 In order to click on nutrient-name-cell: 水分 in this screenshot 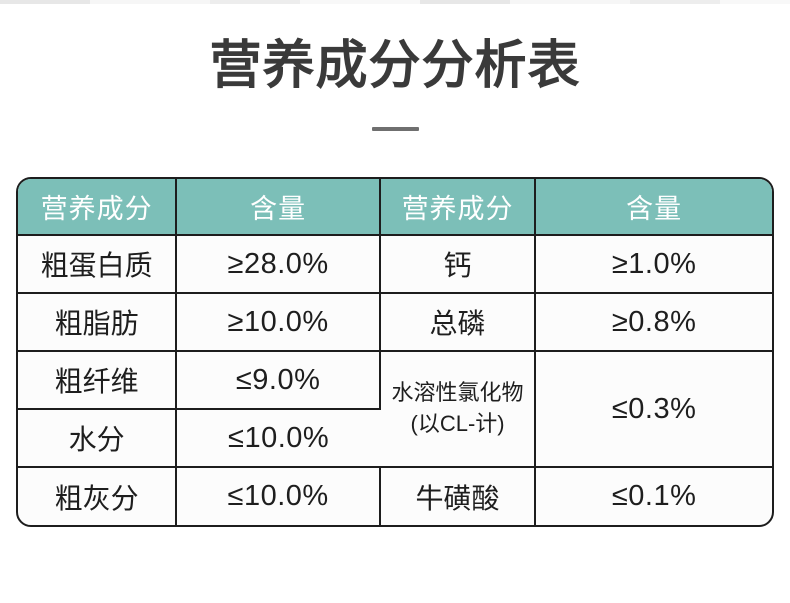, I will do `click(98, 438)`.